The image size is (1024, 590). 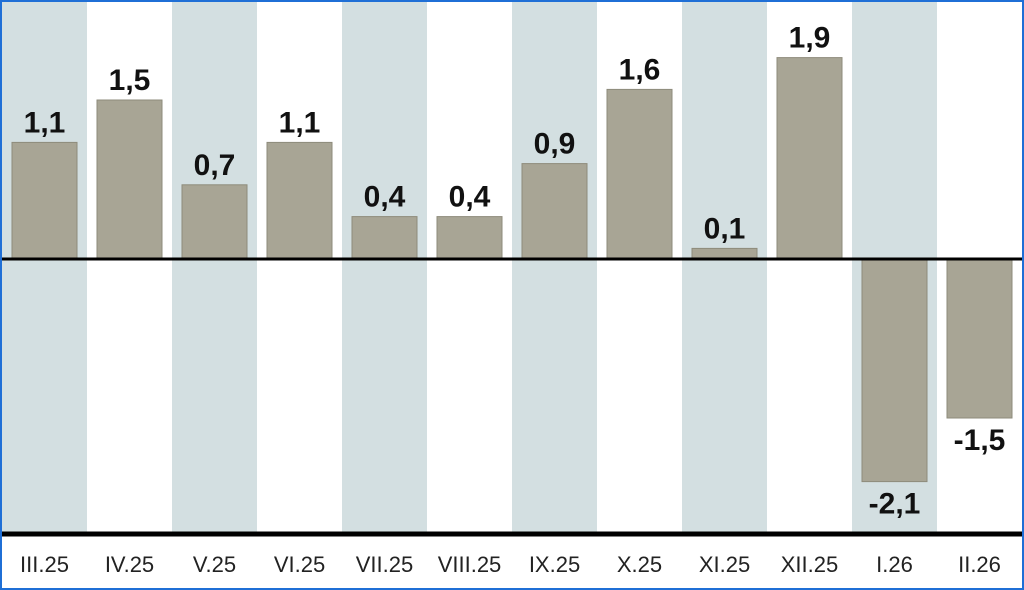 What do you see at coordinates (384, 564) in the screenshot?
I see `x-tick-label: VII.25` at bounding box center [384, 564].